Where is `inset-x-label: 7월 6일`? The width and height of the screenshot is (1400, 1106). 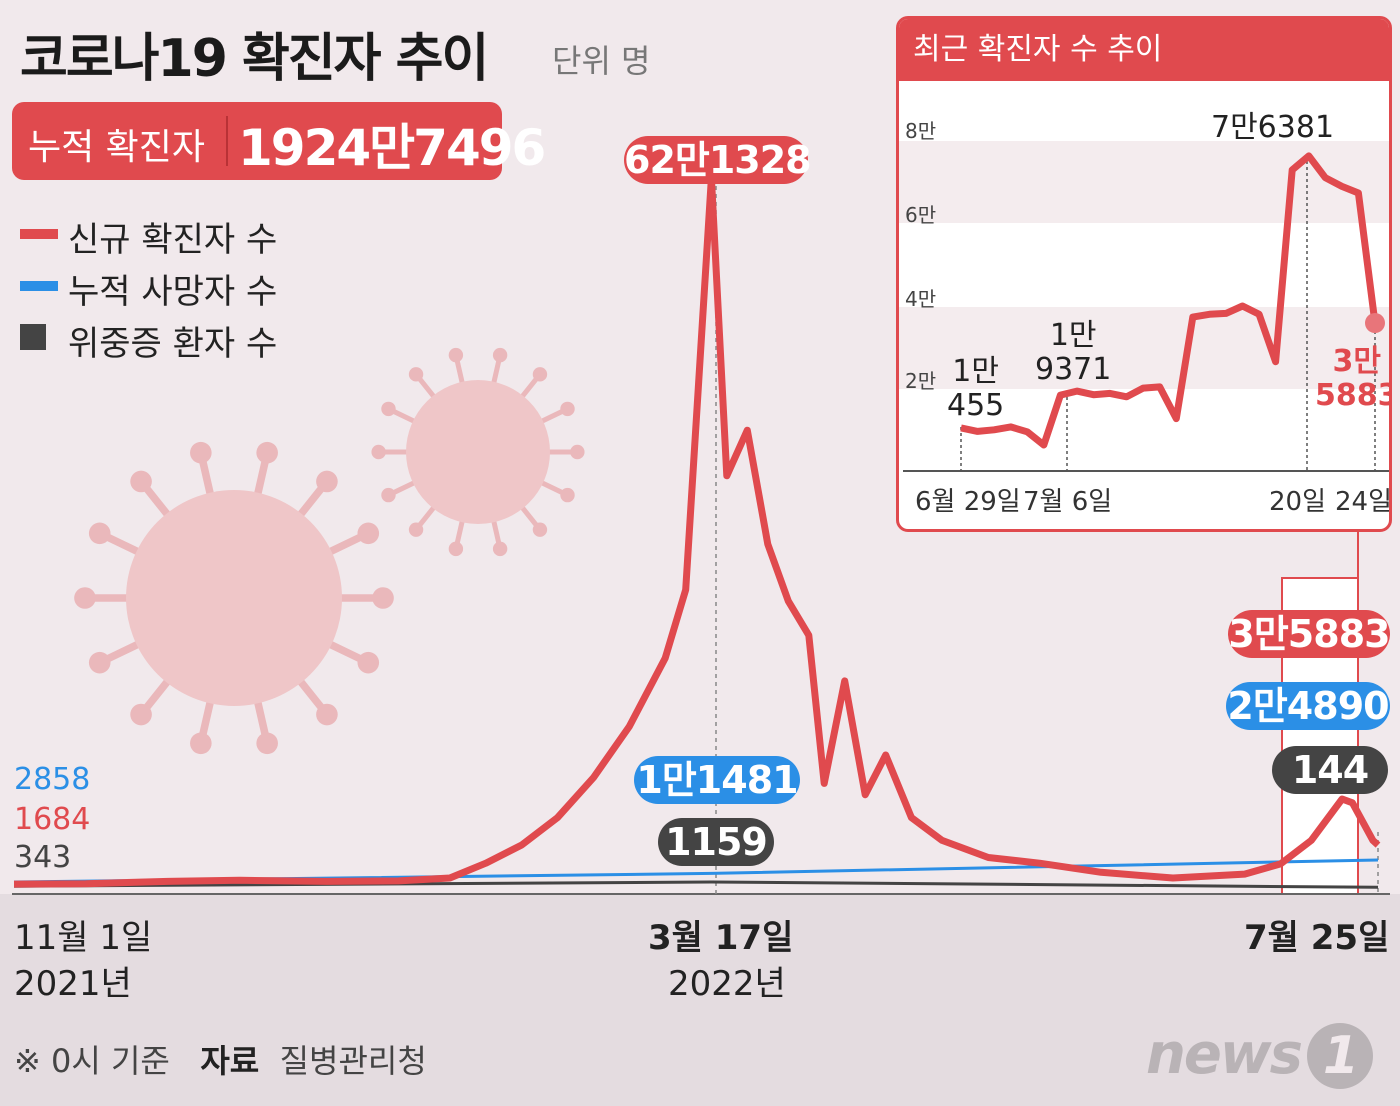 inset-x-label: 7월 6일 is located at coordinates (1068, 502).